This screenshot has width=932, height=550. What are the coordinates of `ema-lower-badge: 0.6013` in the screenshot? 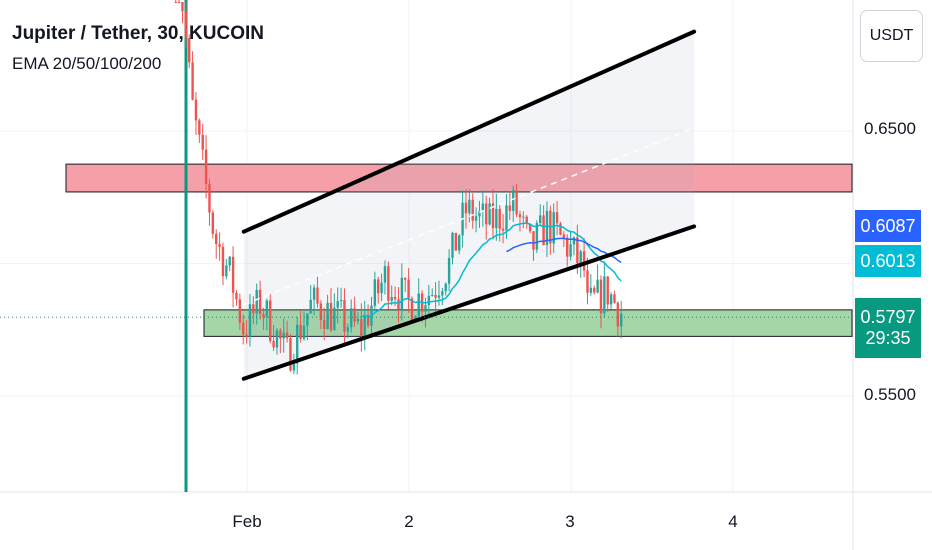 It's located at (888, 261).